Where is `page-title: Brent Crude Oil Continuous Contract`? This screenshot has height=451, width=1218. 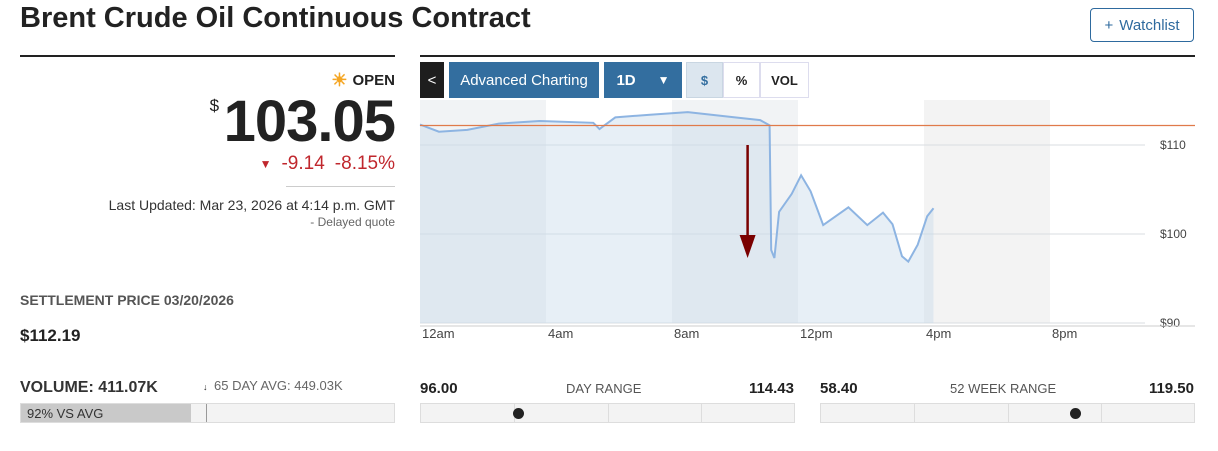 page-title: Brent Crude Oil Continuous Contract is located at coordinates (275, 18).